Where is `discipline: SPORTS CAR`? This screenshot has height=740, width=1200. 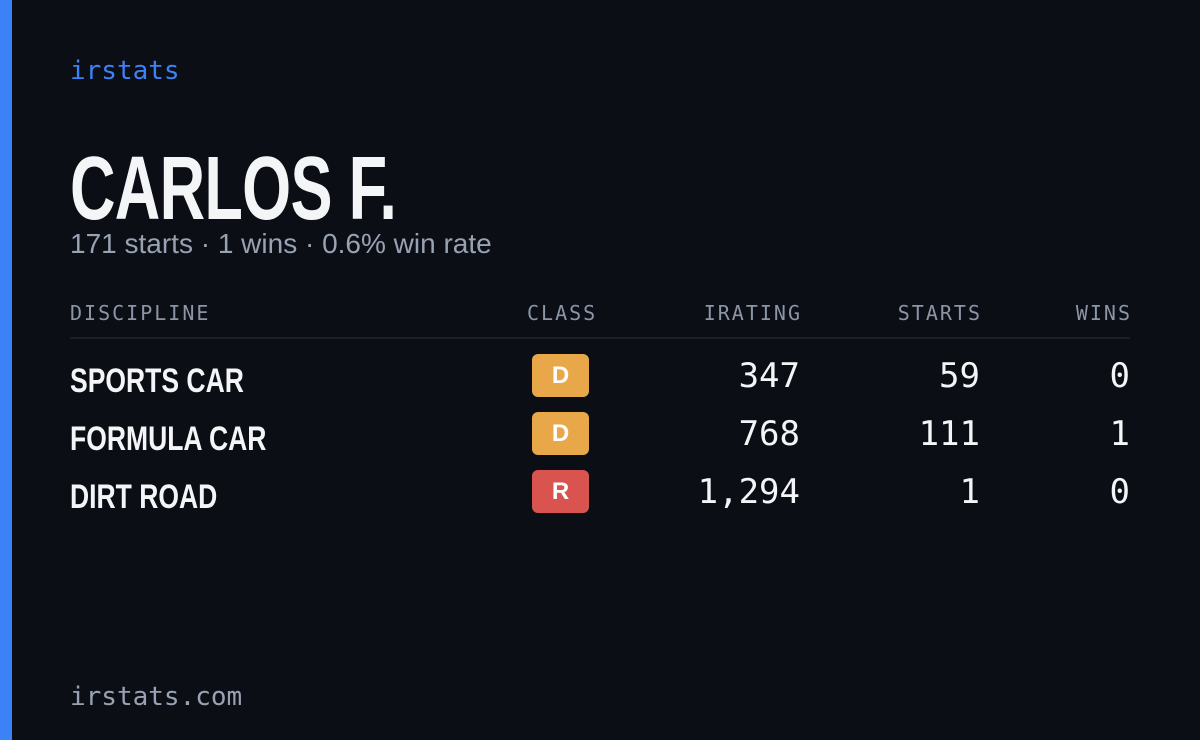 discipline: SPORTS CAR is located at coordinates (157, 381).